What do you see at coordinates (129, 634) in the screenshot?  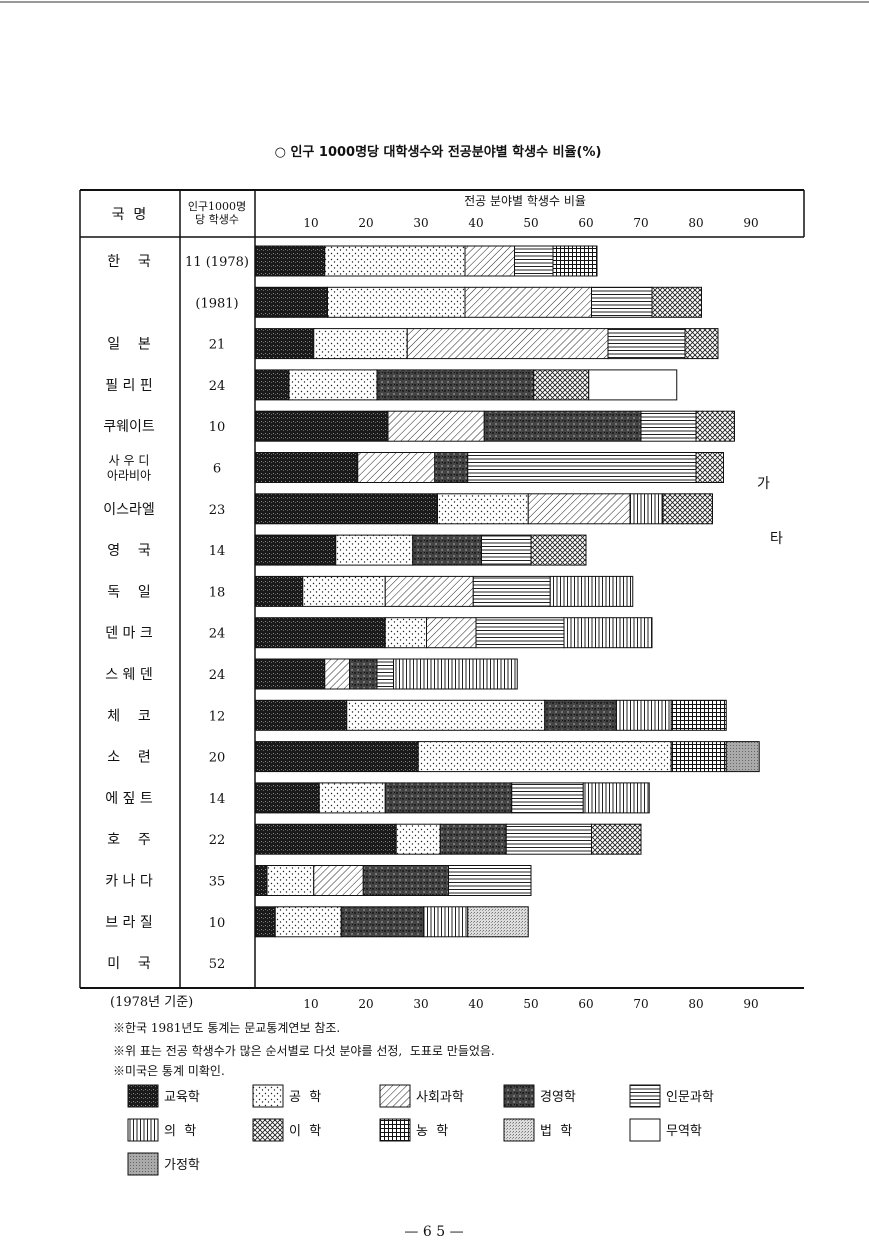 I see `country-label: 덴 마 크` at bounding box center [129, 634].